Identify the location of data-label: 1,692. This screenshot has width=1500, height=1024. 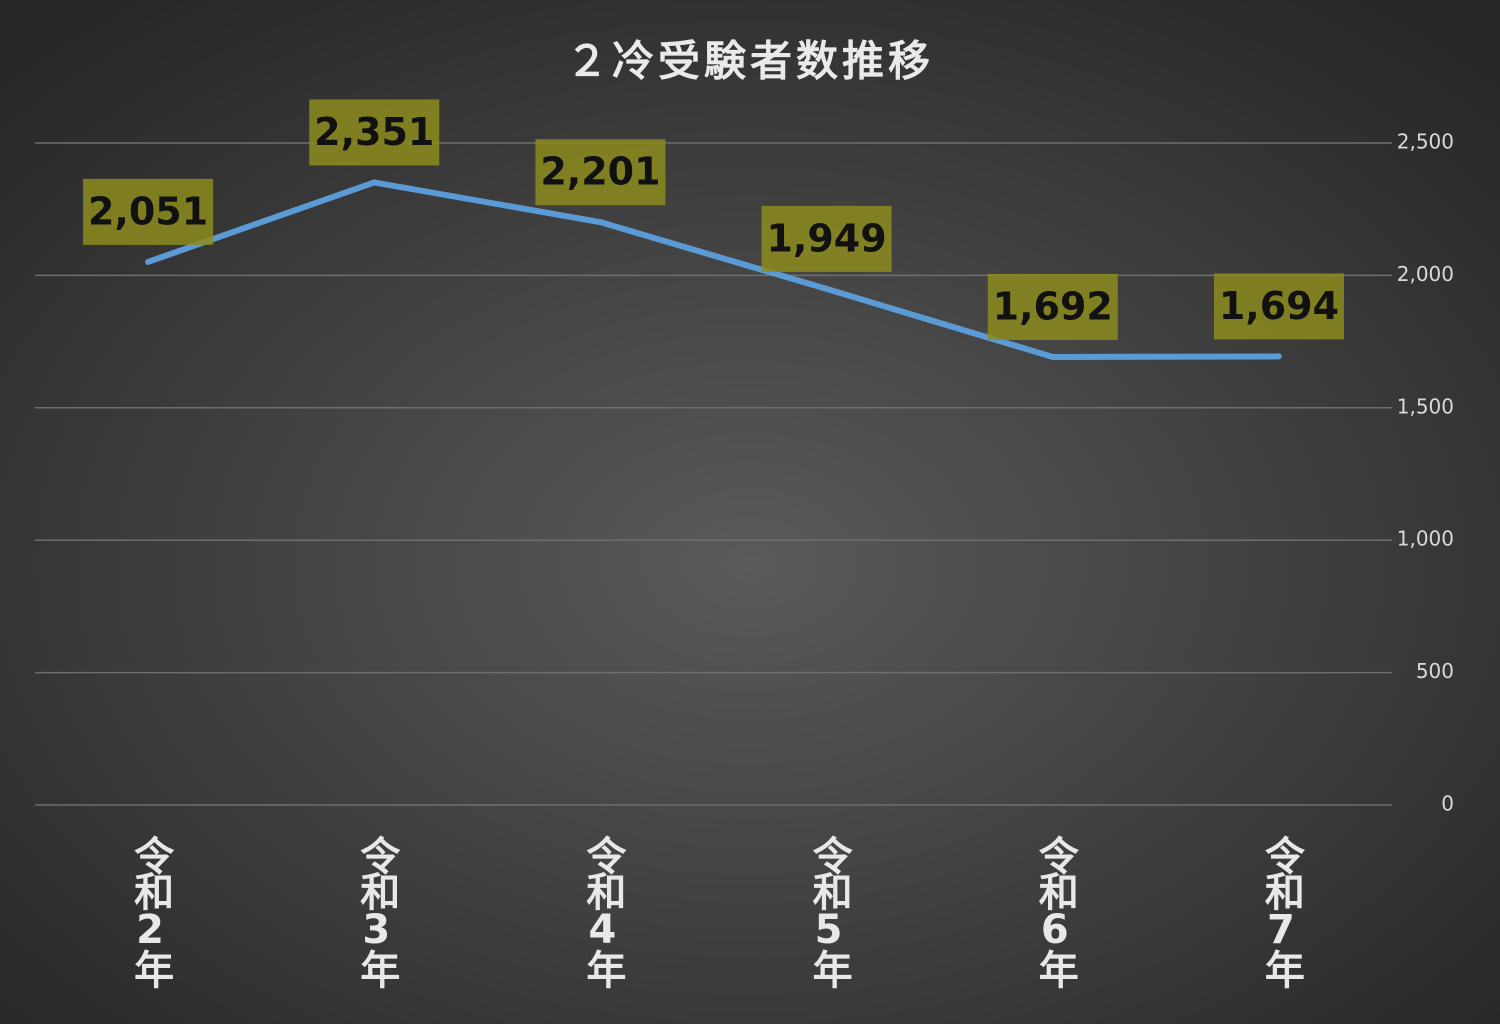
(1053, 306).